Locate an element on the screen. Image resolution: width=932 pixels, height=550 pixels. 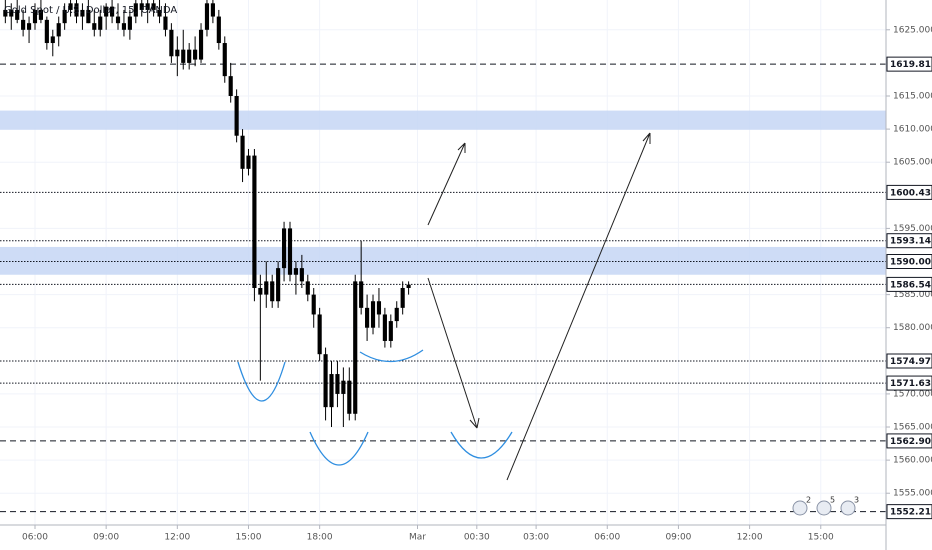
y-tick-label: 1580.000 is located at coordinates (912, 328).